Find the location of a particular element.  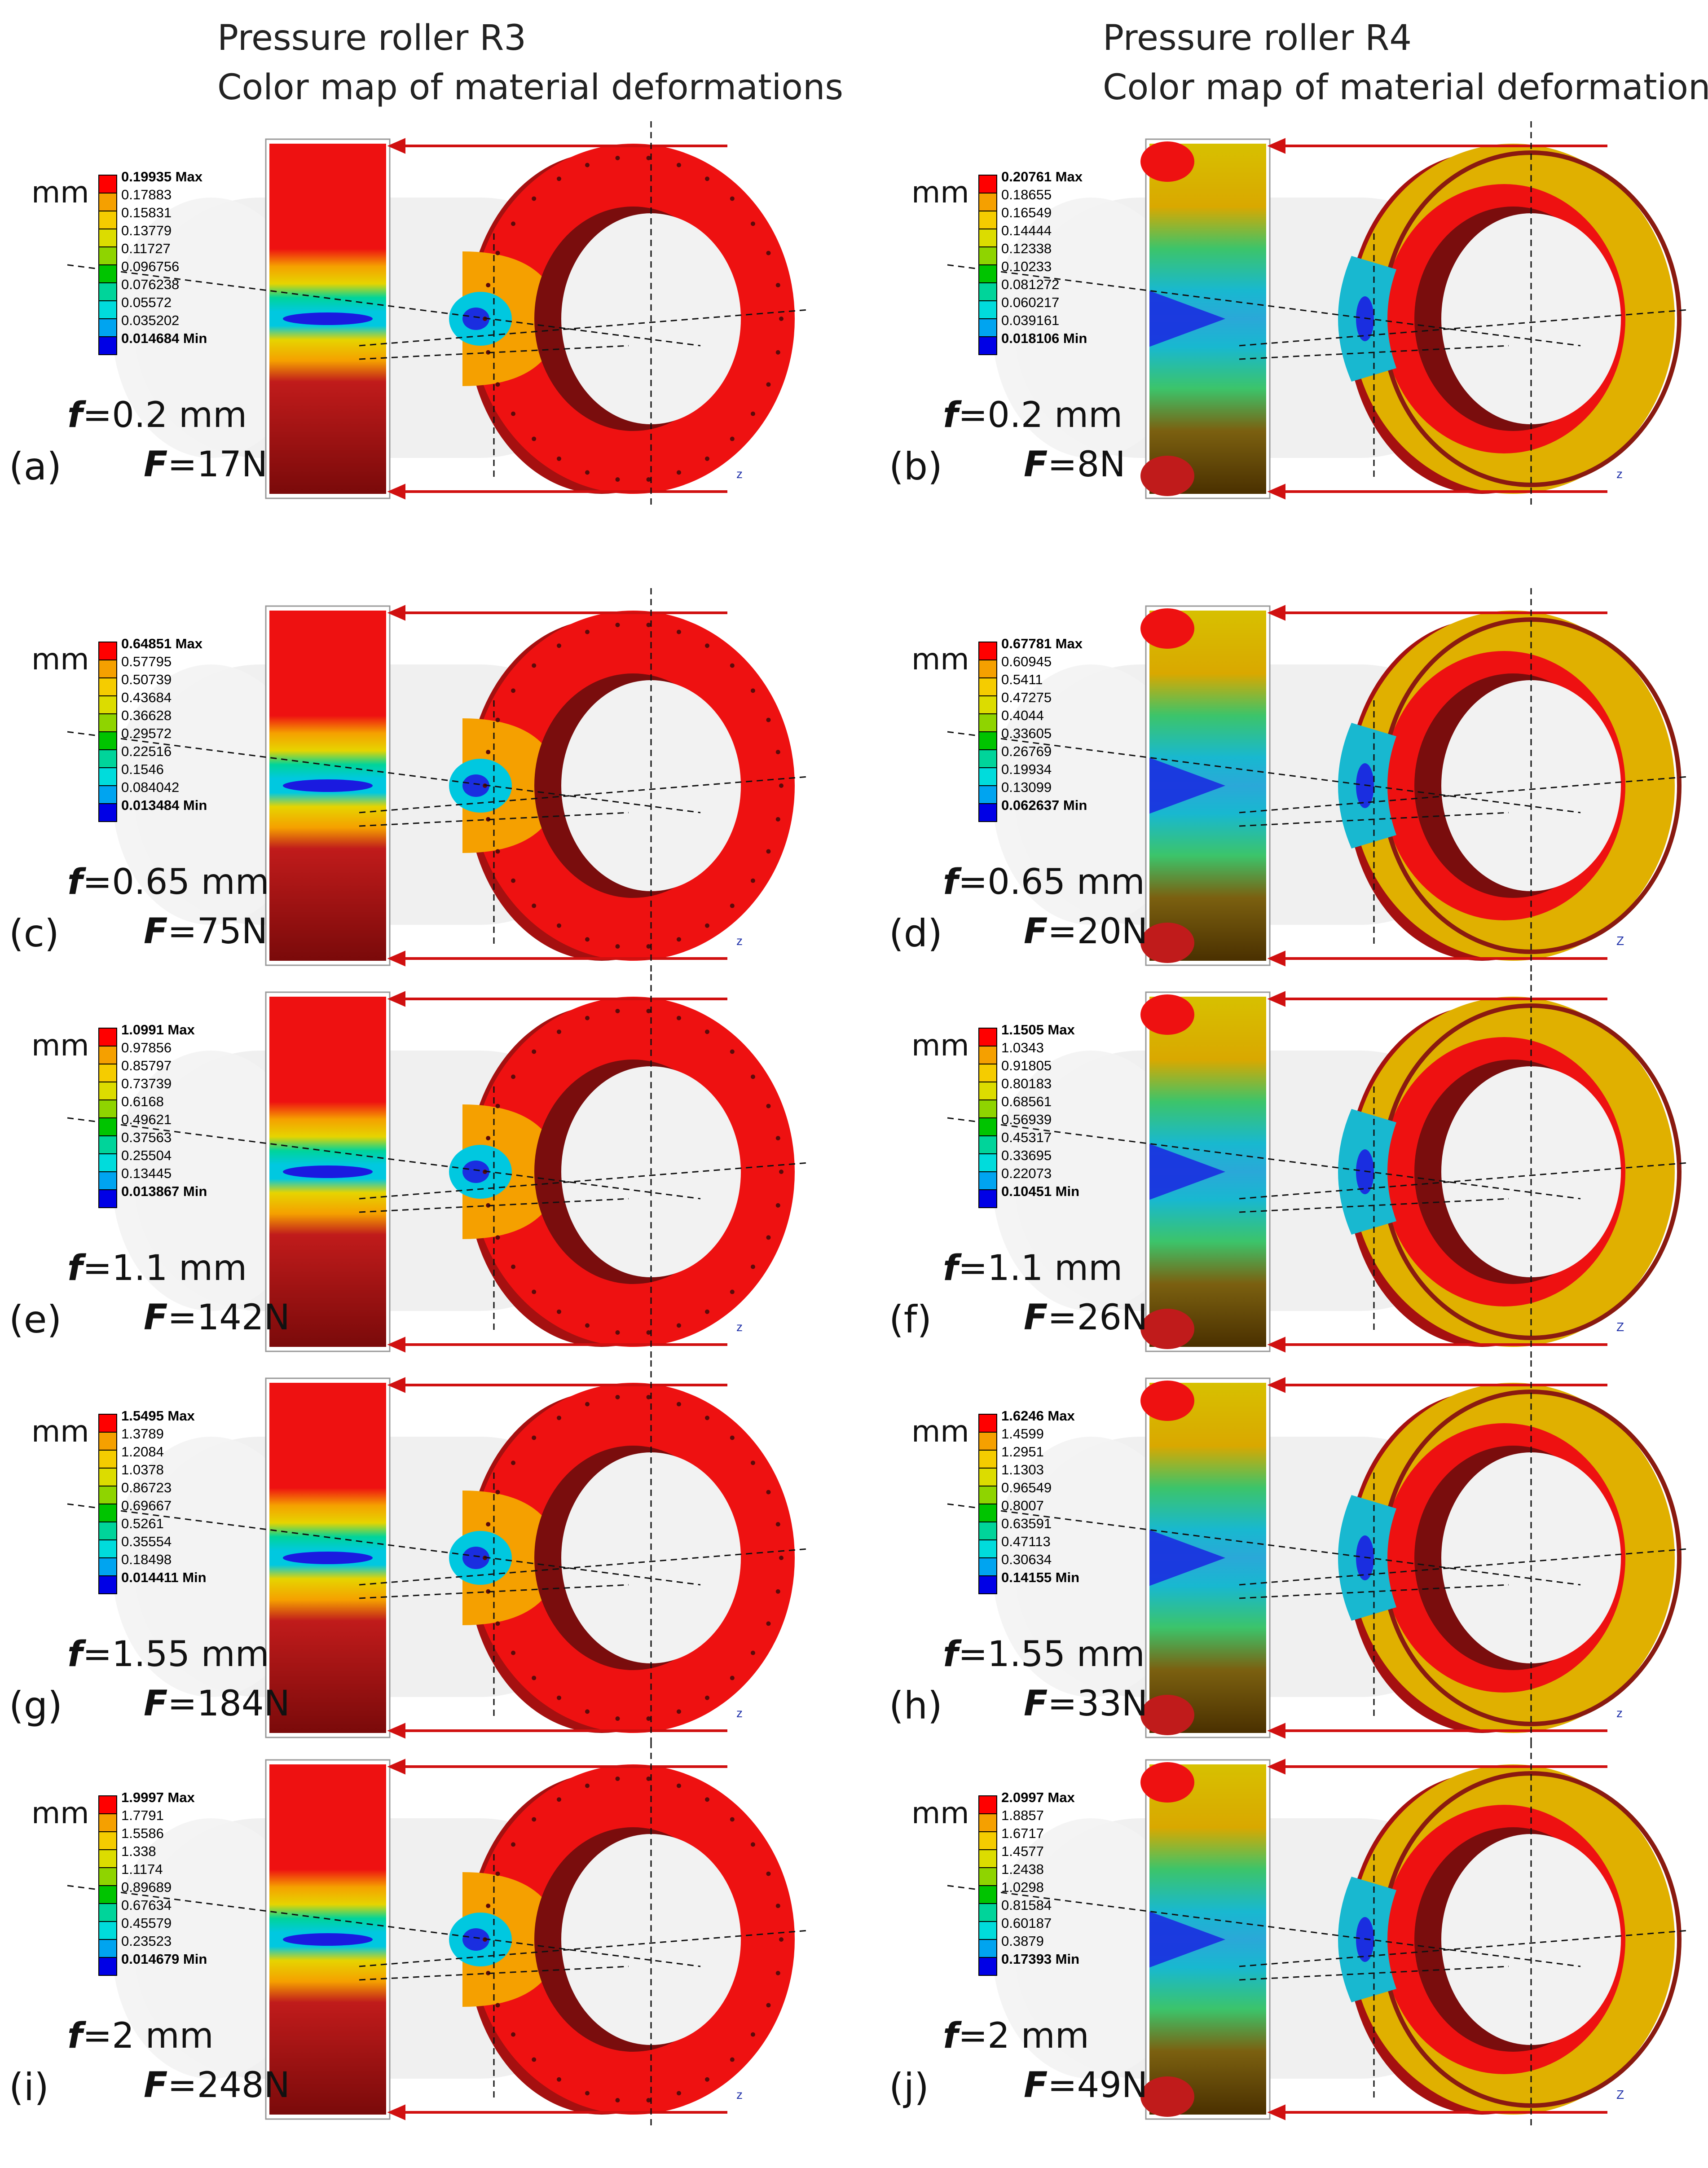

stroke-label: f=1.1 mm is located at coordinates (157, 1268).